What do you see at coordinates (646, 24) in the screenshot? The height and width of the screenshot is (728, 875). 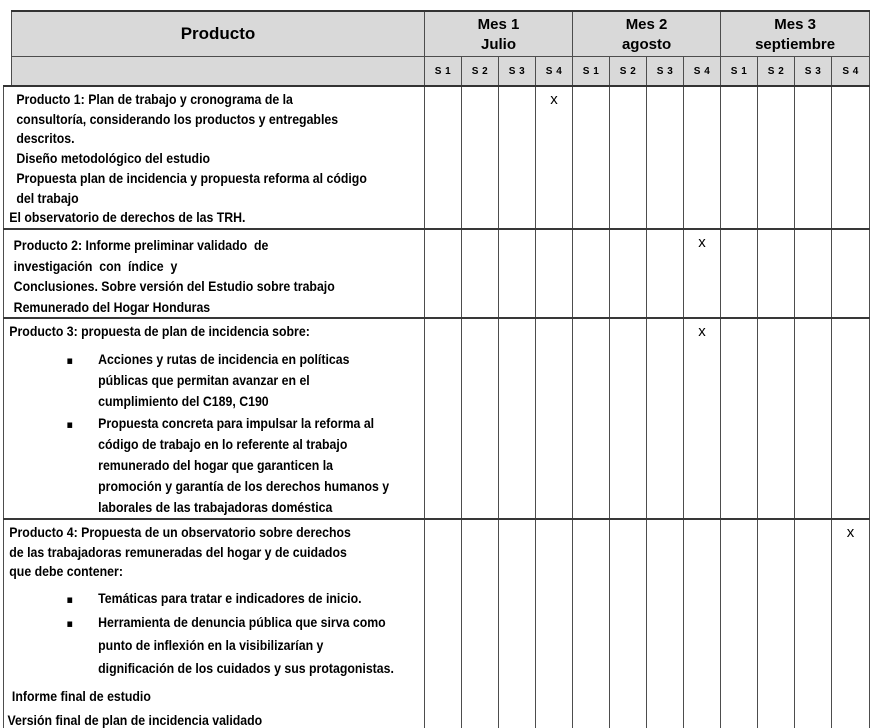 I see `month-name: Mes 2` at bounding box center [646, 24].